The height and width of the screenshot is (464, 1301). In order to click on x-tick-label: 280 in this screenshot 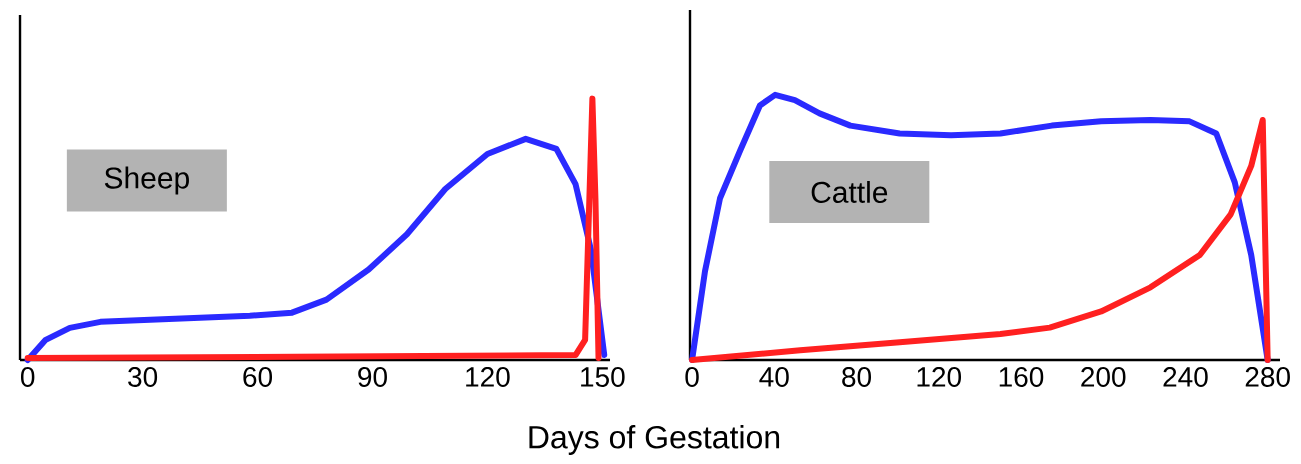, I will do `click(1267, 377)`.